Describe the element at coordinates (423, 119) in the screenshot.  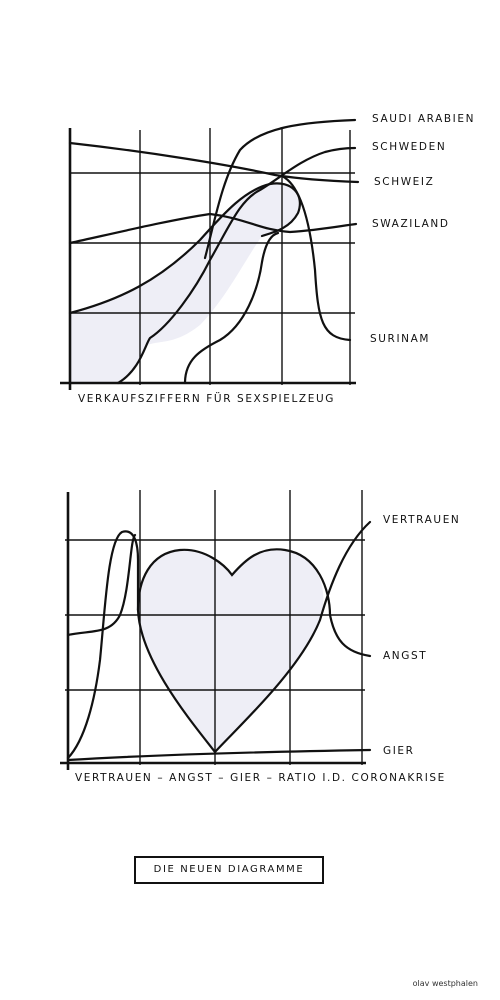
I see `label-saudi-arabien: SAUDI ARABIEN` at that location.